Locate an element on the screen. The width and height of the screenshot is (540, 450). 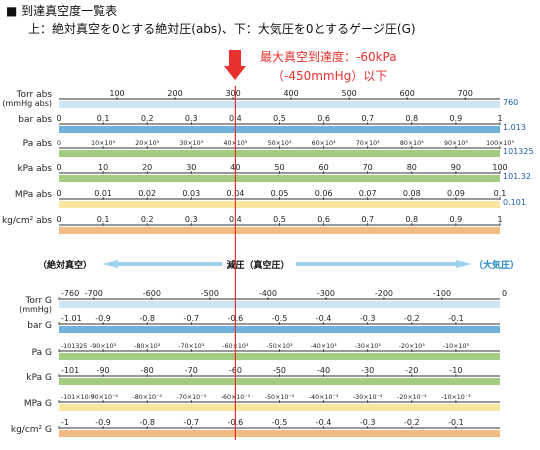
abs-tick-label: 100 is located at coordinates (499, 167).